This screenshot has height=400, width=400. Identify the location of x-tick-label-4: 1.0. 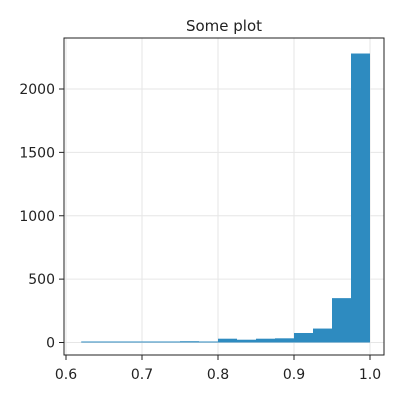
(370, 375).